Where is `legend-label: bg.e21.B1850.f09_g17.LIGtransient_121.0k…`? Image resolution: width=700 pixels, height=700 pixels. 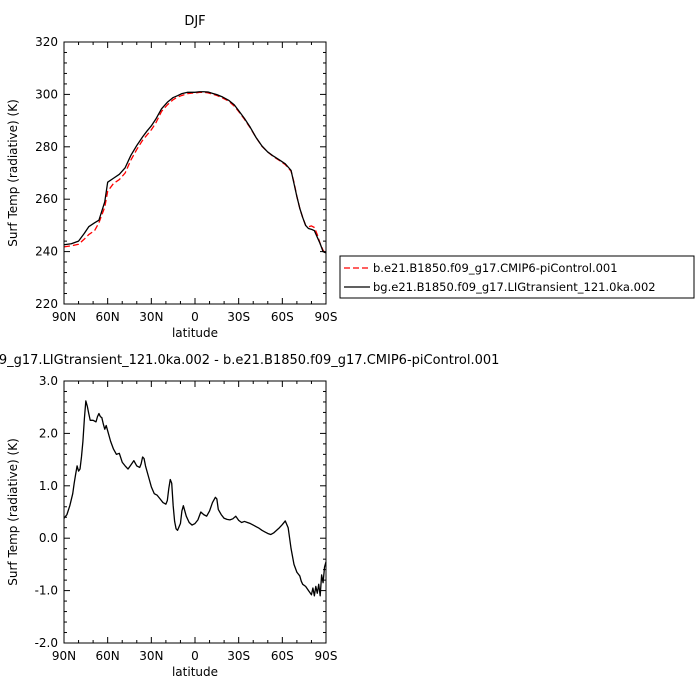 legend-label: bg.e21.B1850.f09_g17.LIGtransient_121.0k… is located at coordinates (514, 287).